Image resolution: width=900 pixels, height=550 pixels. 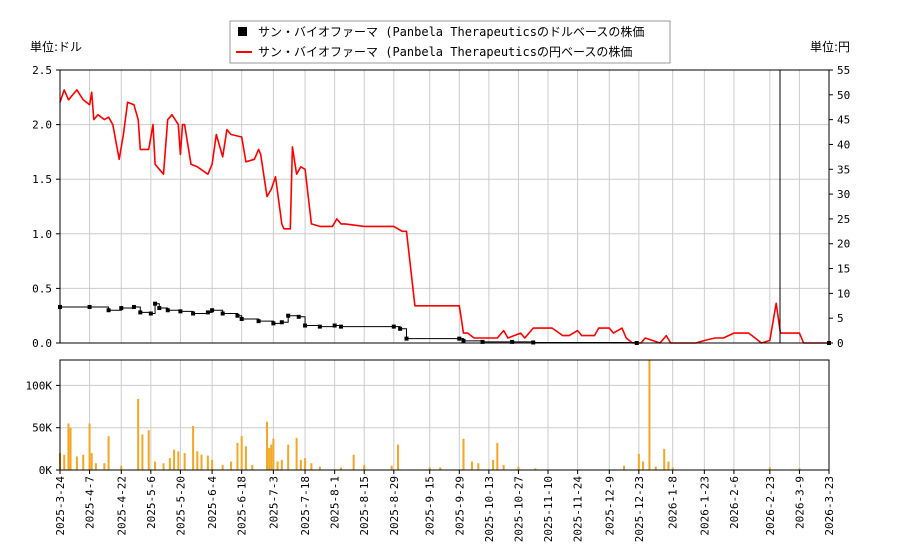 What do you see at coordinates (843, 144) in the screenshot?
I see `right-tick-label: 40` at bounding box center [843, 144].